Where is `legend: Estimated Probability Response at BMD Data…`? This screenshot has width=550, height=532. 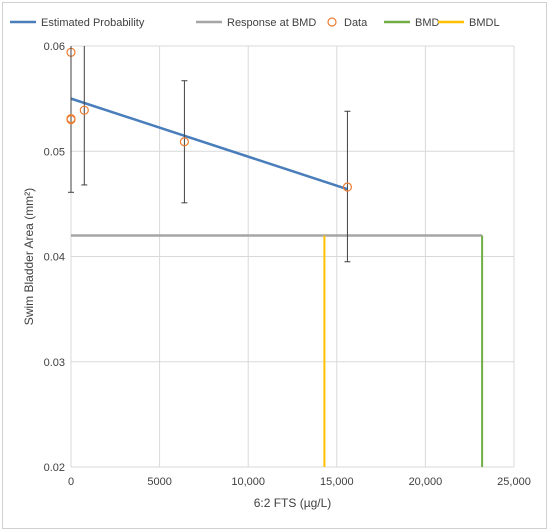
legend: Estimated Probability Response at BMD Data… is located at coordinates (255, 23).